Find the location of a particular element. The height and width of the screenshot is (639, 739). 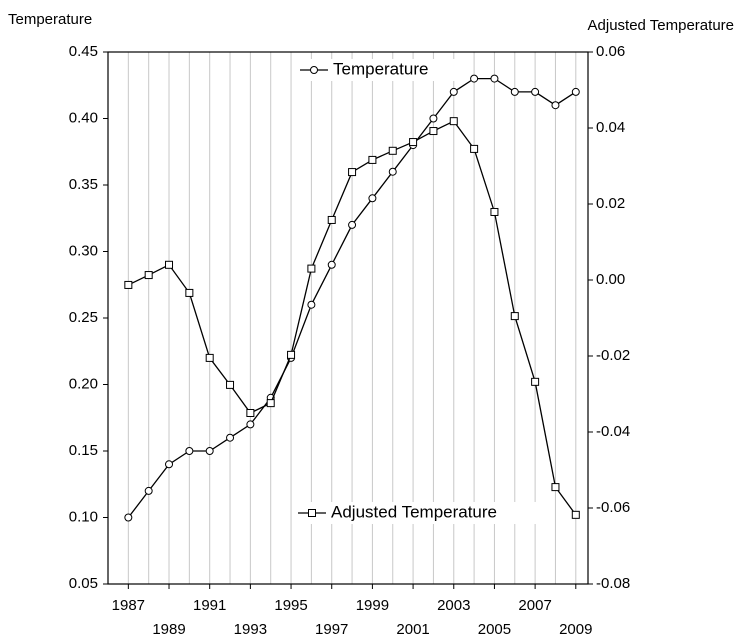

y2-tick-label: -0.02 is located at coordinates (613, 355).